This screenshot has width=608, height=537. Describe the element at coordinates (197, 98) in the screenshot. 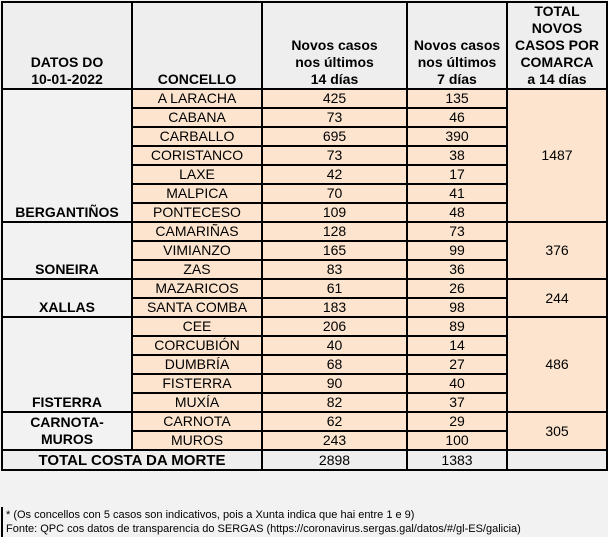

I see `concello-cell: A LARACHA` at that location.